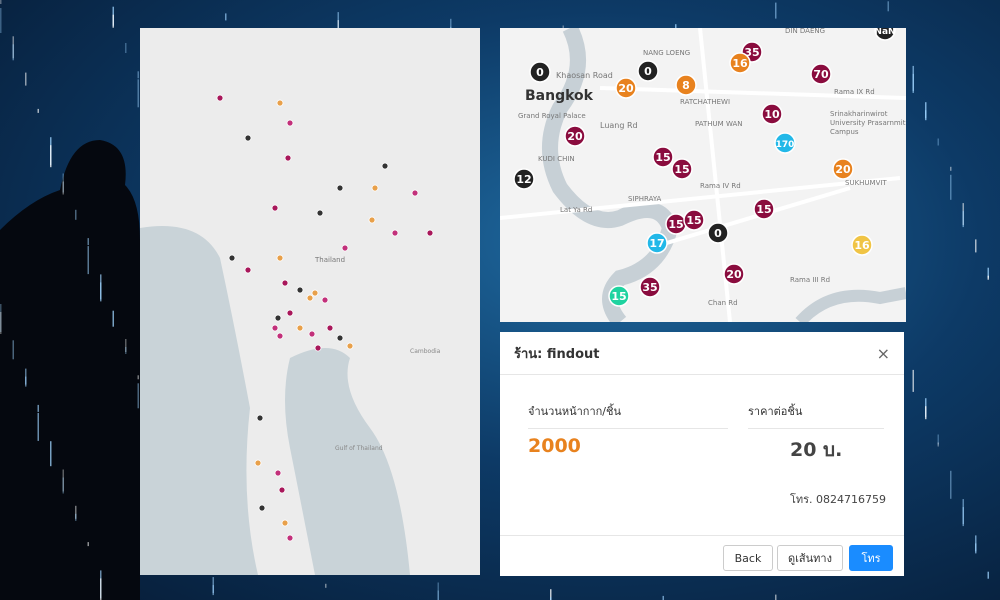 The image size is (1000, 600). Describe the element at coordinates (702, 535) in the screenshot. I see `divider` at that location.